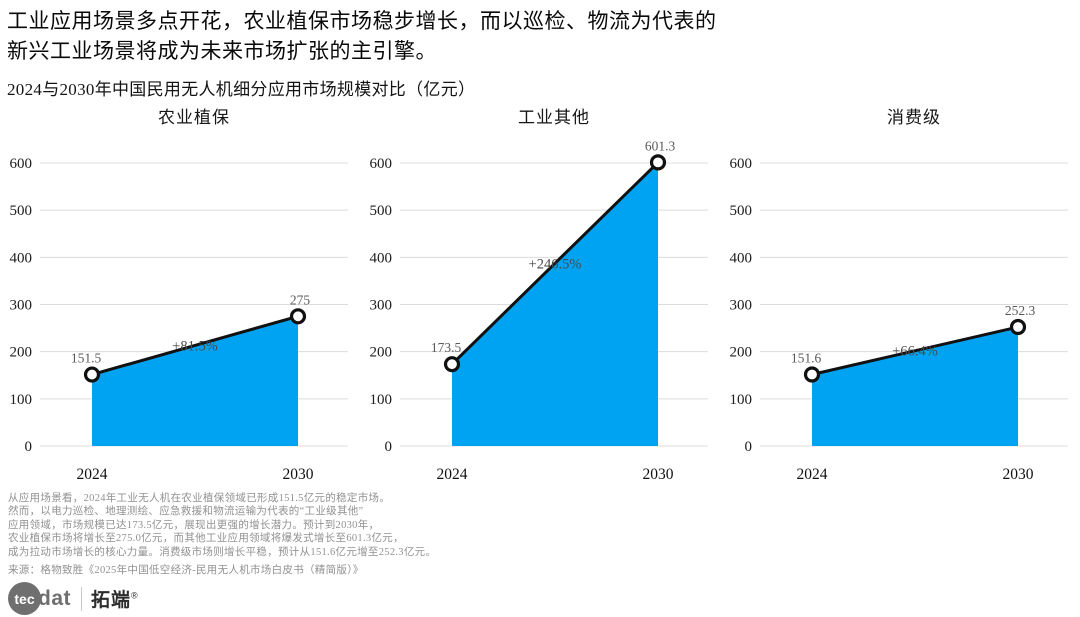 Image resolution: width=1080 pixels, height=617 pixels. I want to click on main-title-line-2: 新兴工业场景将成为未来市场扩张的主引擎。, so click(222, 51).